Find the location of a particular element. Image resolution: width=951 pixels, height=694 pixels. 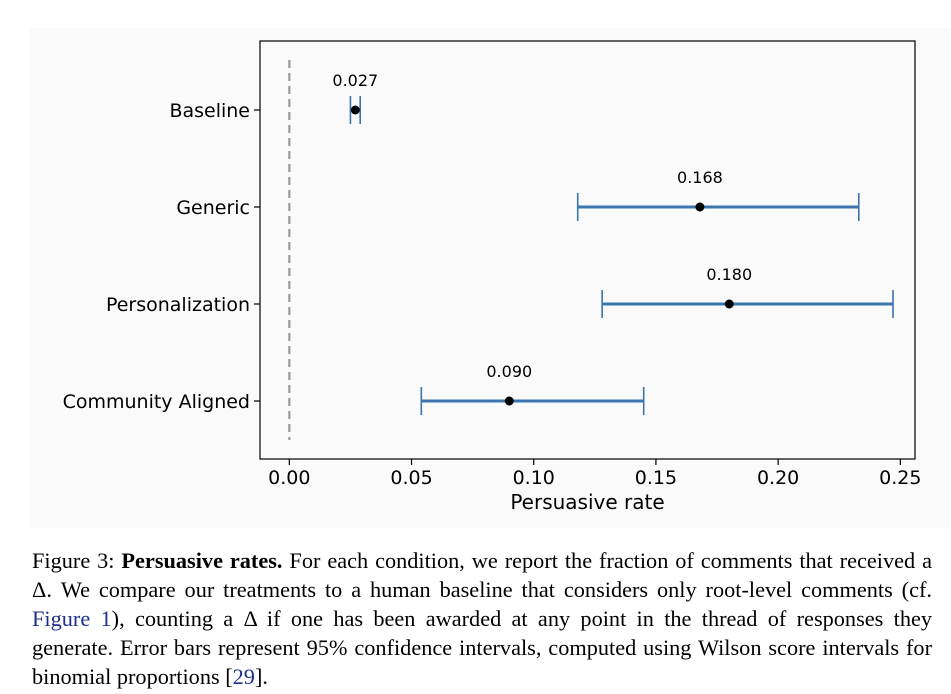

category-label: Baseline is located at coordinates (209, 111).